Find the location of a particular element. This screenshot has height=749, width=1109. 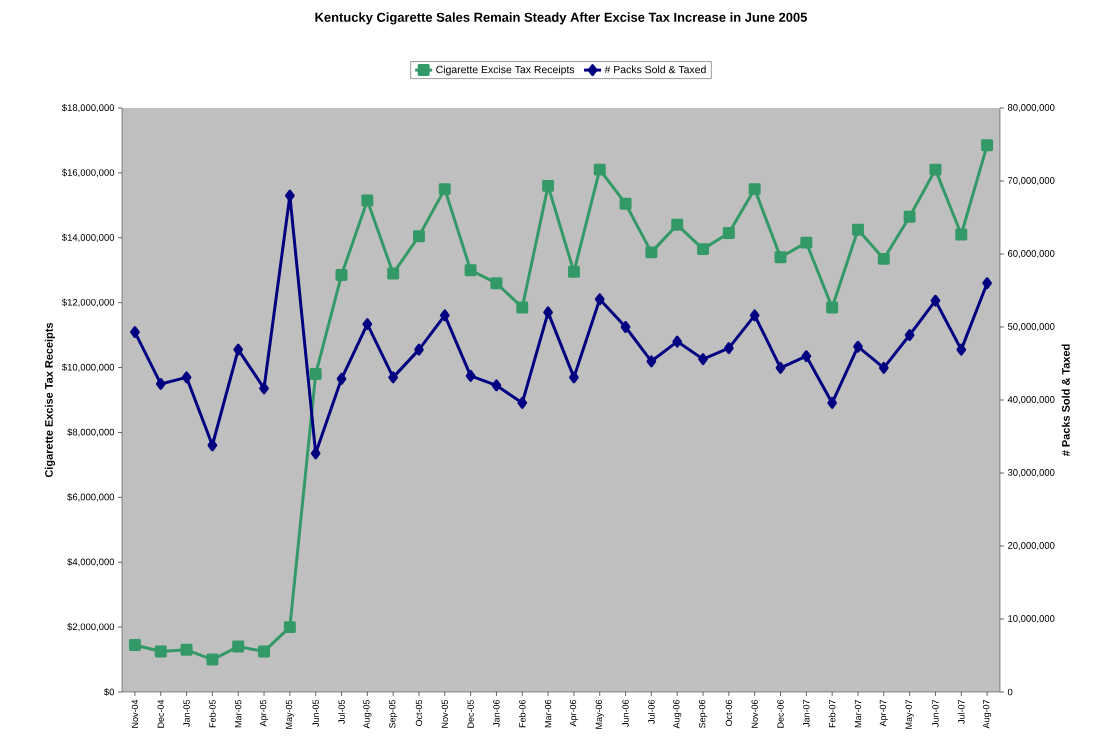

x-tick-label: Apr-07 is located at coordinates (883, 713).